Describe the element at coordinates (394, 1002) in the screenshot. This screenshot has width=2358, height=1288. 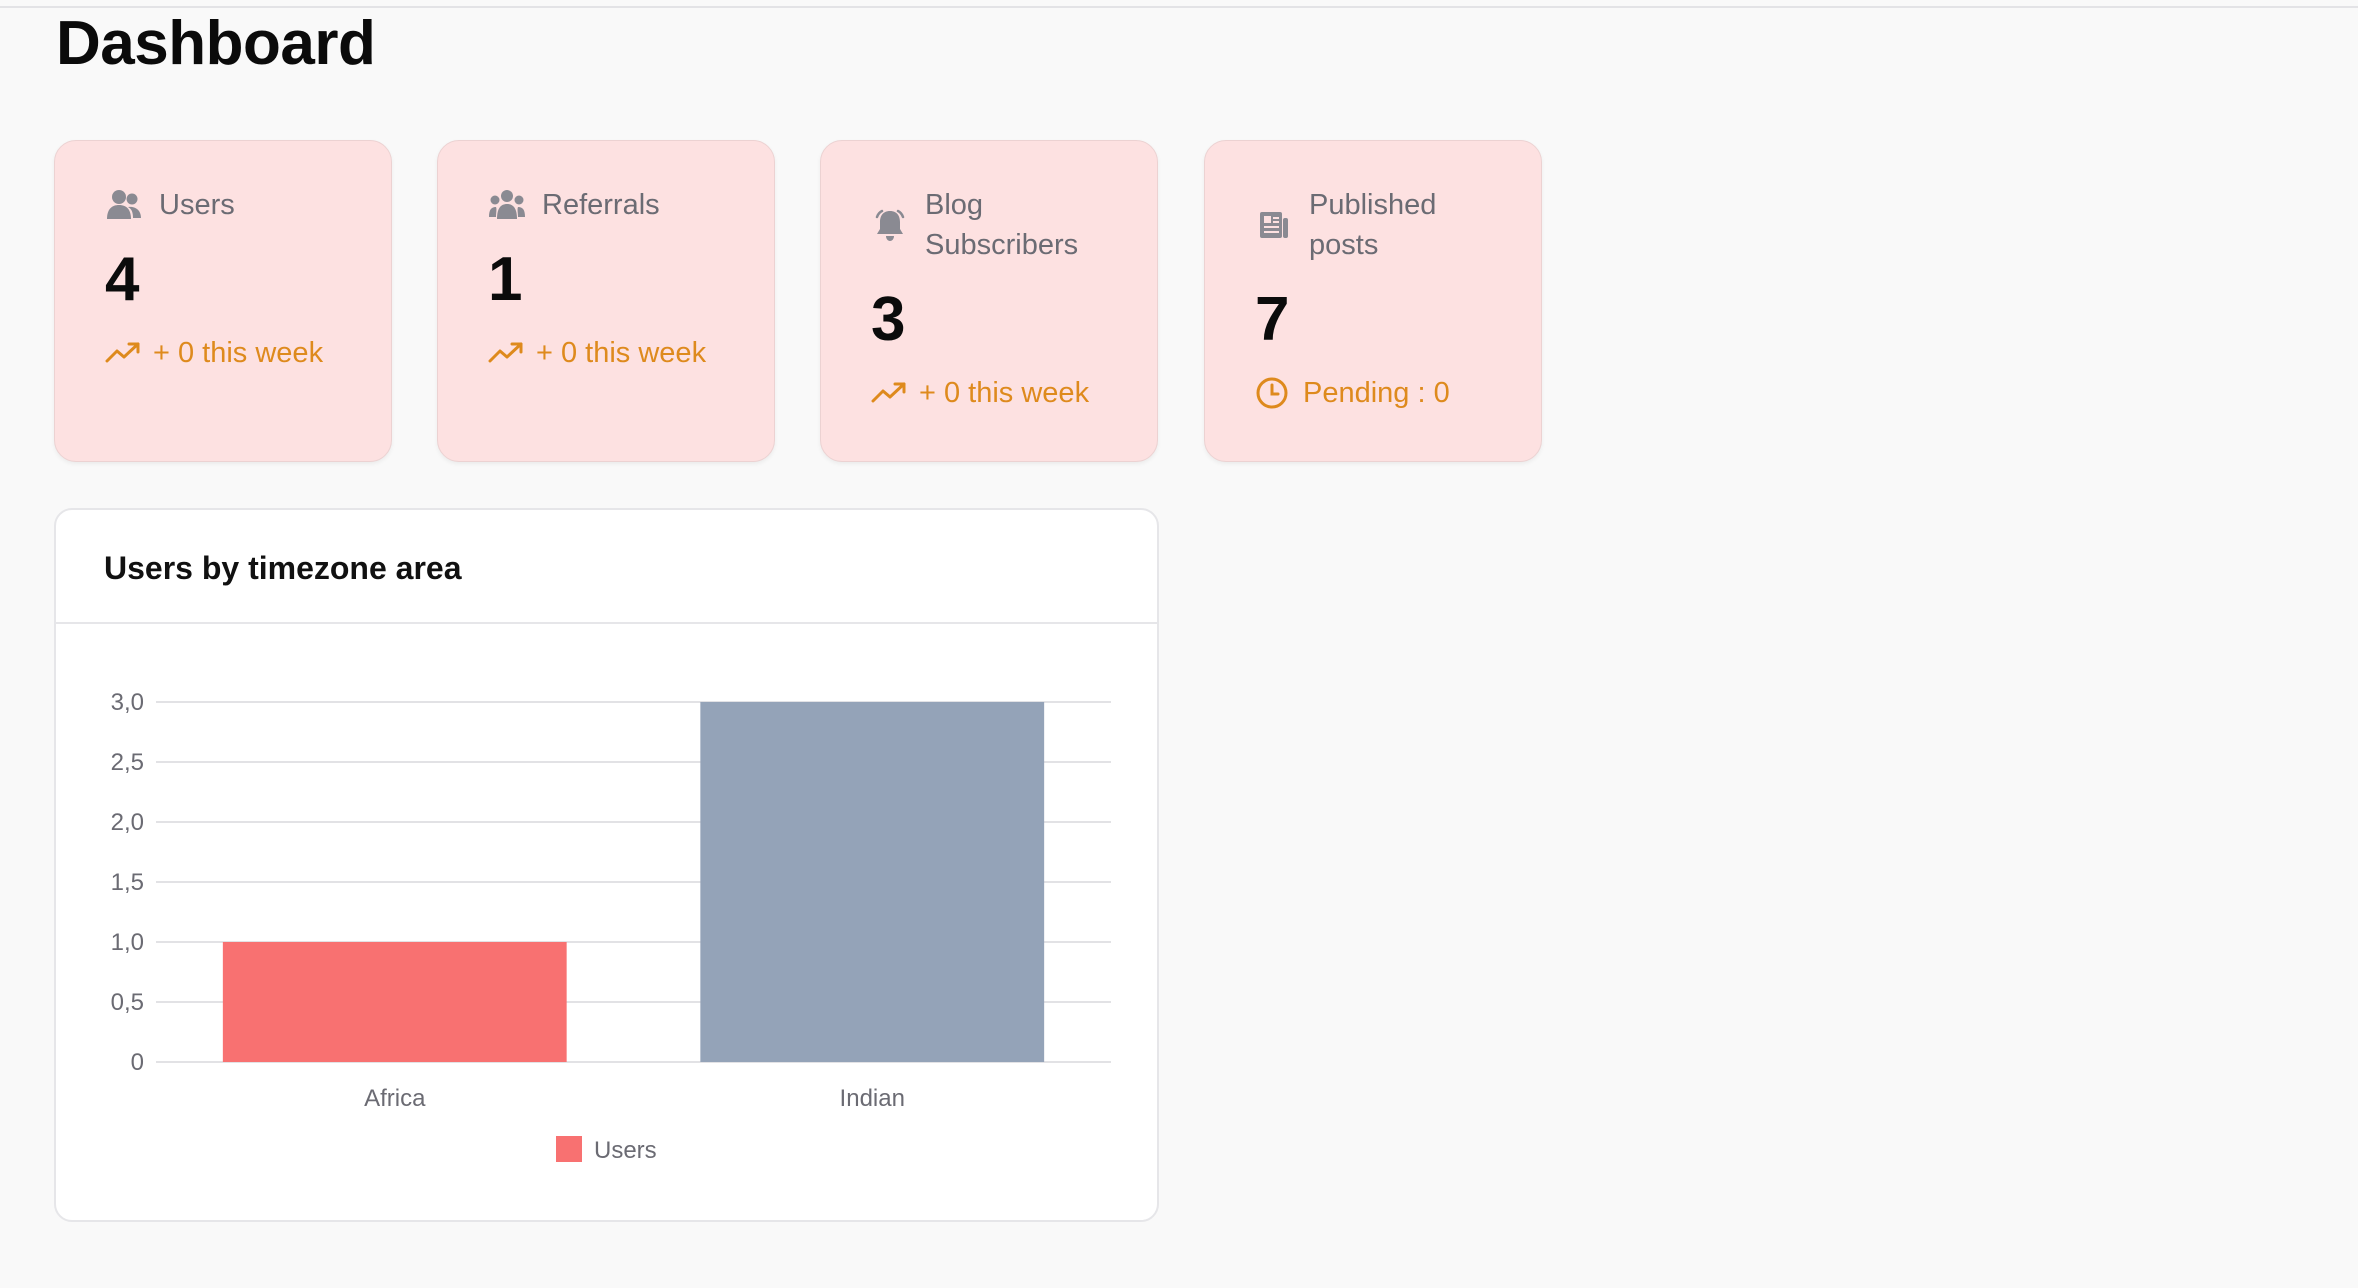
I see `bar-africa` at that location.